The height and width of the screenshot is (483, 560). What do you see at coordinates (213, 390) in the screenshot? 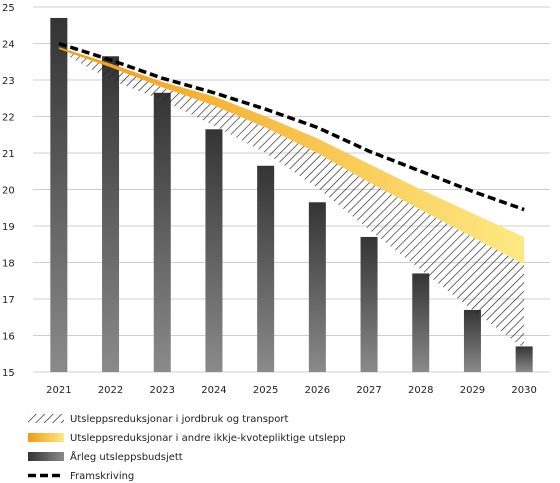
I see `x-tick-label: 2024` at bounding box center [213, 390].